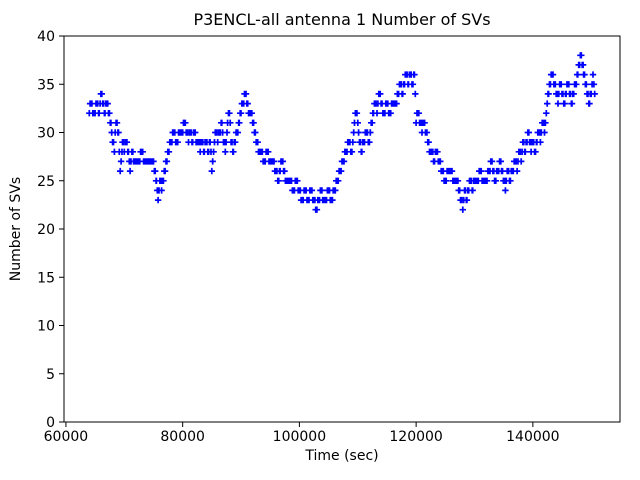  What do you see at coordinates (66, 437) in the screenshot?
I see `x-tick-label: 60000` at bounding box center [66, 437].